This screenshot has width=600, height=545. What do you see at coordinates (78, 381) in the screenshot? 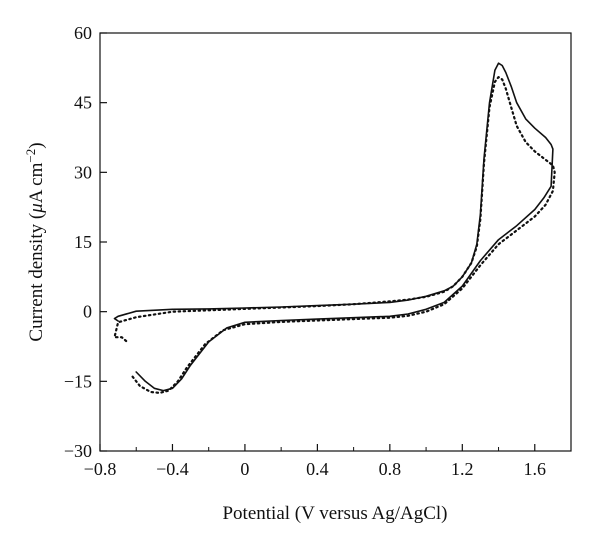
I see `y-tick-label: −15` at bounding box center [78, 381].